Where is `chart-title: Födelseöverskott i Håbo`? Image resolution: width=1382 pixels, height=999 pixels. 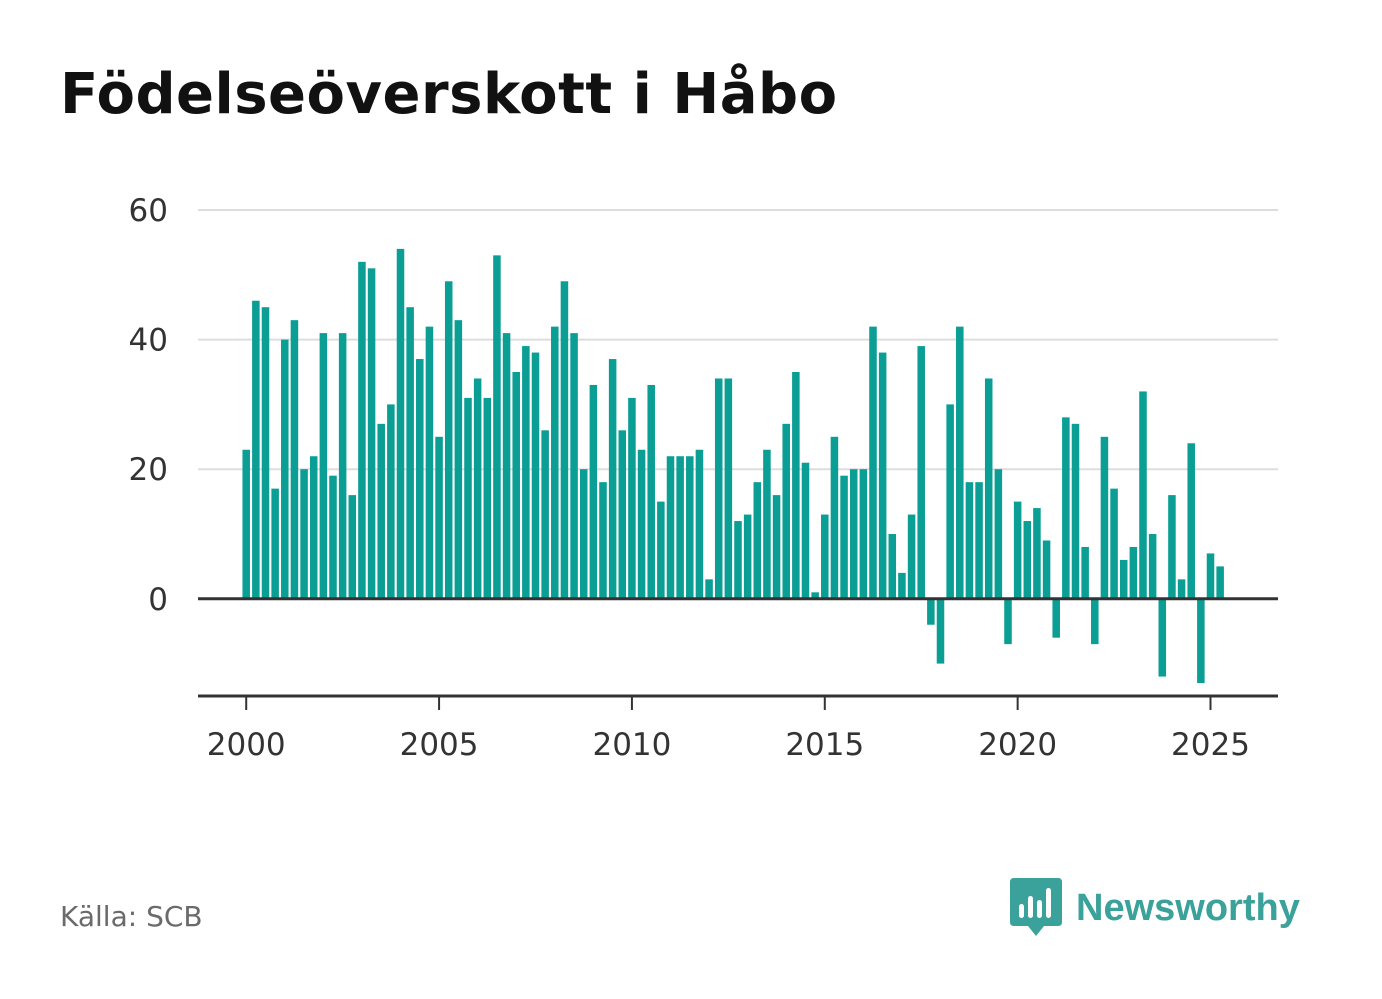
chart-title: Födelseöverskott i Håbo is located at coordinates (449, 94).